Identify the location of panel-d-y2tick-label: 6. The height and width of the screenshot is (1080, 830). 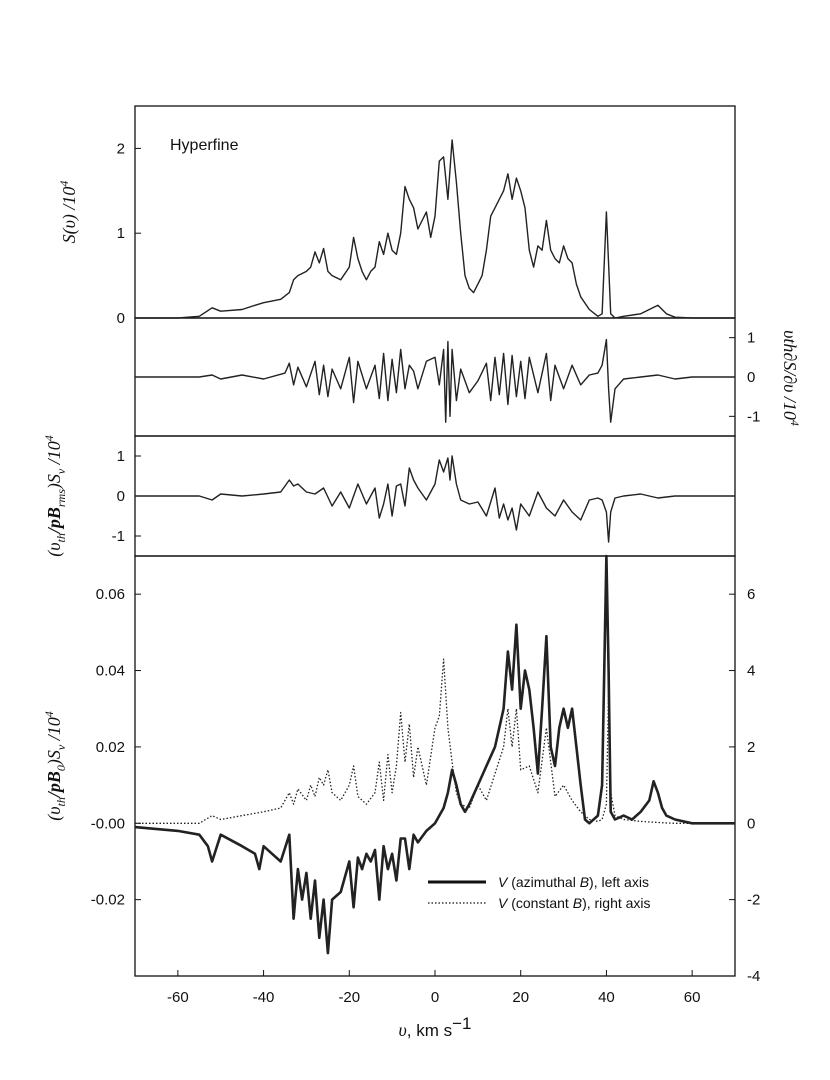
(751, 594).